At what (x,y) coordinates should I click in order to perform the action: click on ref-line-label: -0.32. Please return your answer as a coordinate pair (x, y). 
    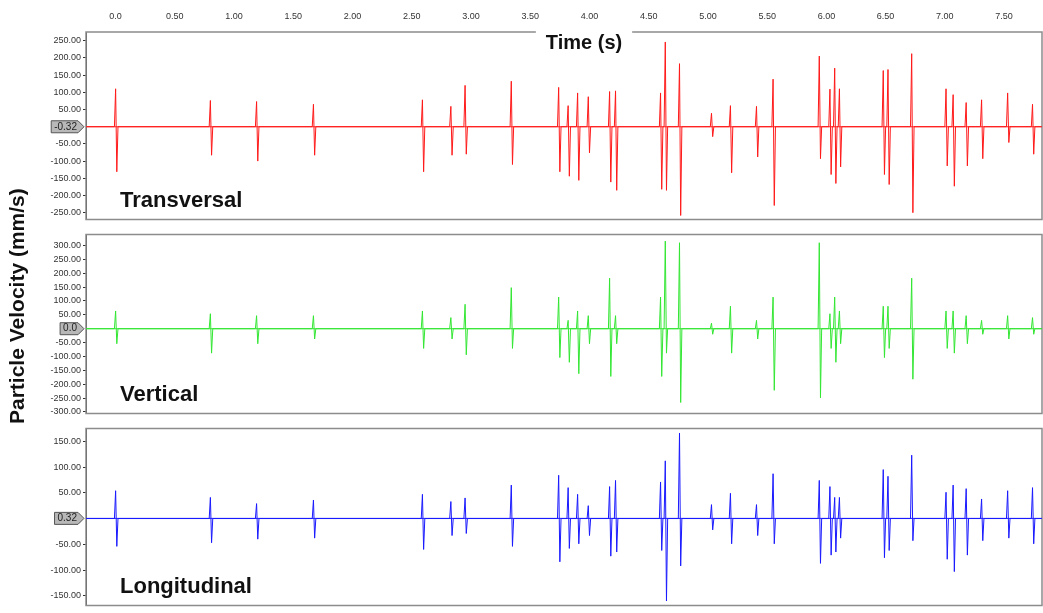
    Looking at the image, I should click on (66, 126).